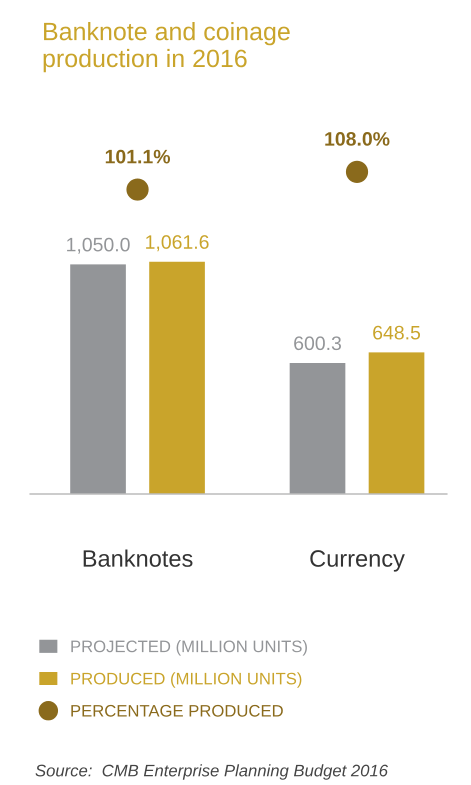  Describe the element at coordinates (138, 558) in the screenshot. I see `x-tick-label: Banknotes` at that location.